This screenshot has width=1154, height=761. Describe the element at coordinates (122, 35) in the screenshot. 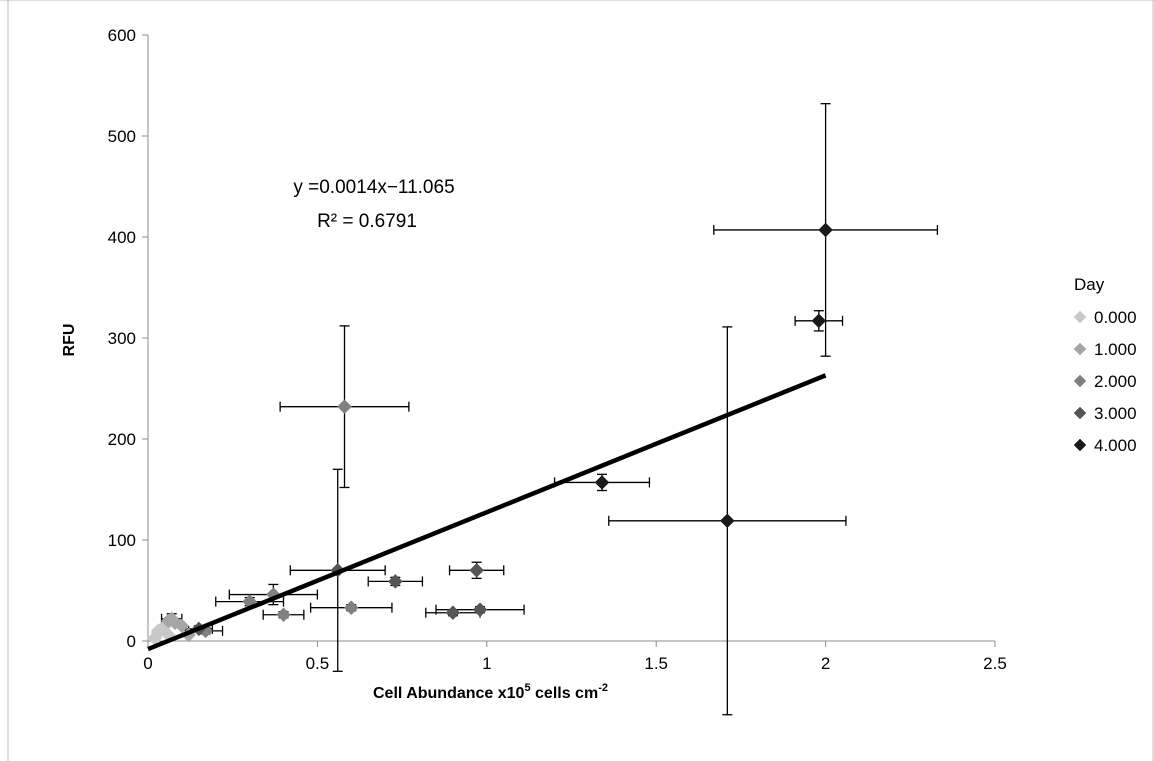

I see `y-tick-label: 600` at that location.